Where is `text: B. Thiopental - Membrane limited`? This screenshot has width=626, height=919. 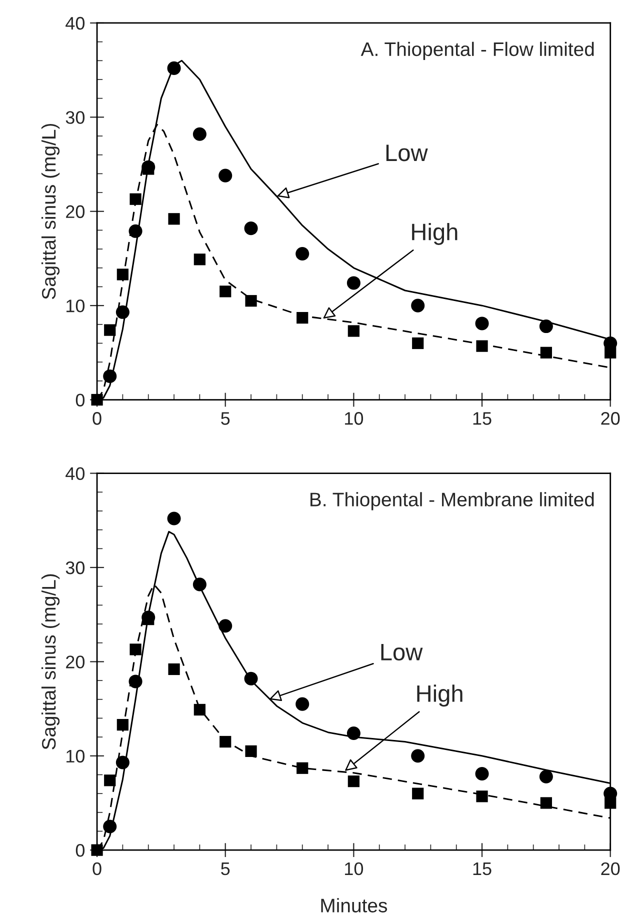 text: B. Thiopental - Membrane limited is located at coordinates (452, 501).